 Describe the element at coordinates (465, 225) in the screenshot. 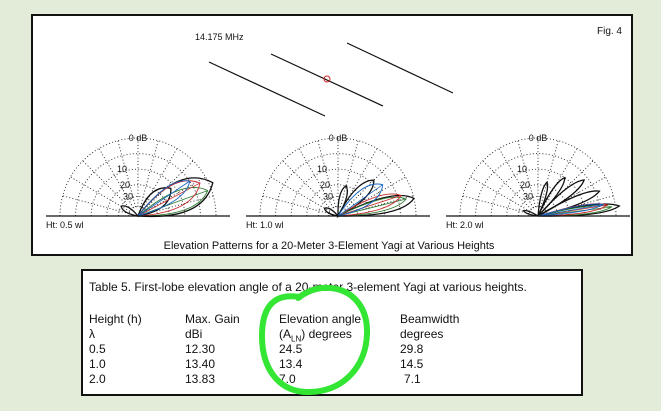

I see `height-label: Ht: 2.0 wl` at that location.